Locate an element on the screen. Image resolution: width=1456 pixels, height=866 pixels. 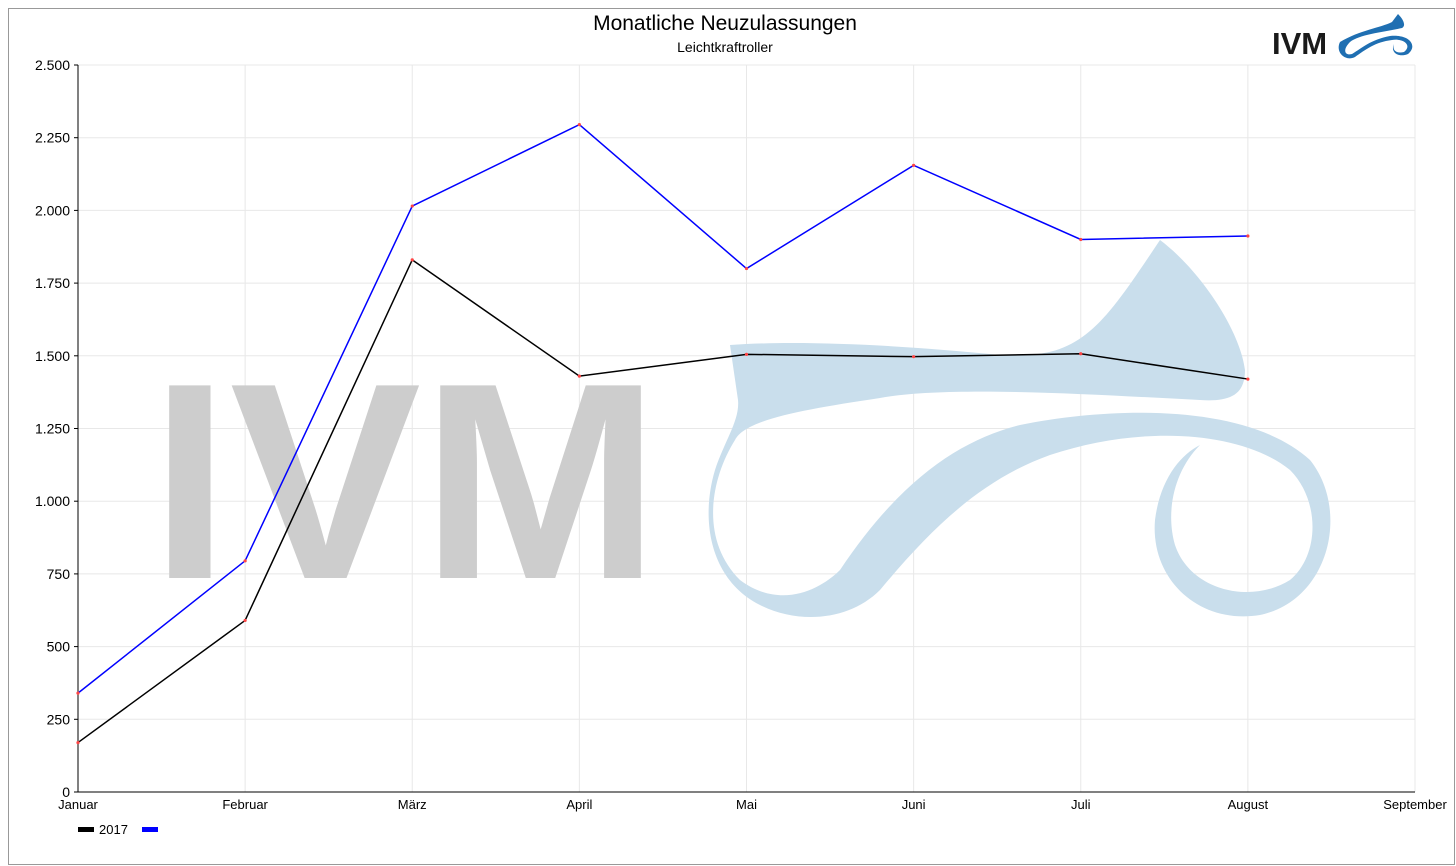
chart-title: Monatliche Neuzulassungen is located at coordinates (725, 23).